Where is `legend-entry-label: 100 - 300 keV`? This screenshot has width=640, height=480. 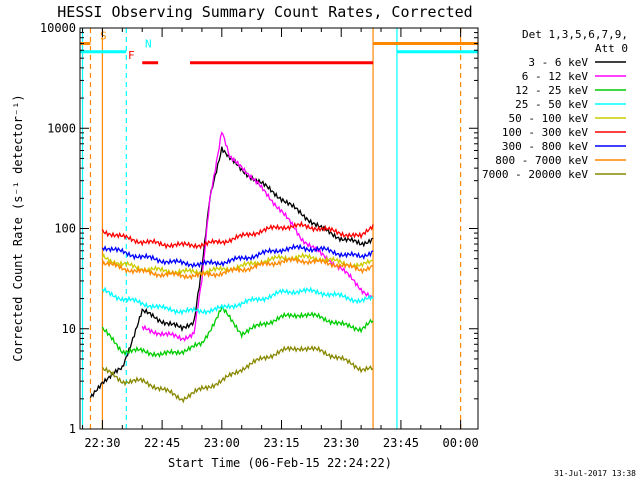 legend-entry-label: 100 - 300 keV is located at coordinates (545, 132).